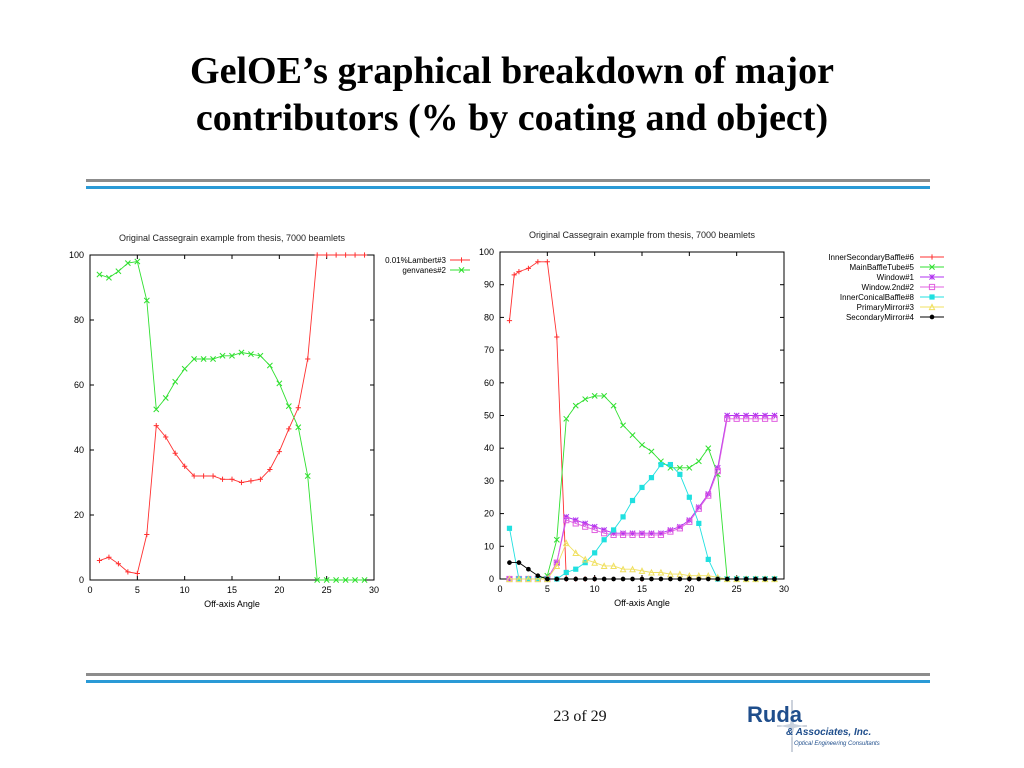  Describe the element at coordinates (880, 317) in the screenshot. I see `legend-label: SecondaryMirror#4` at that location.